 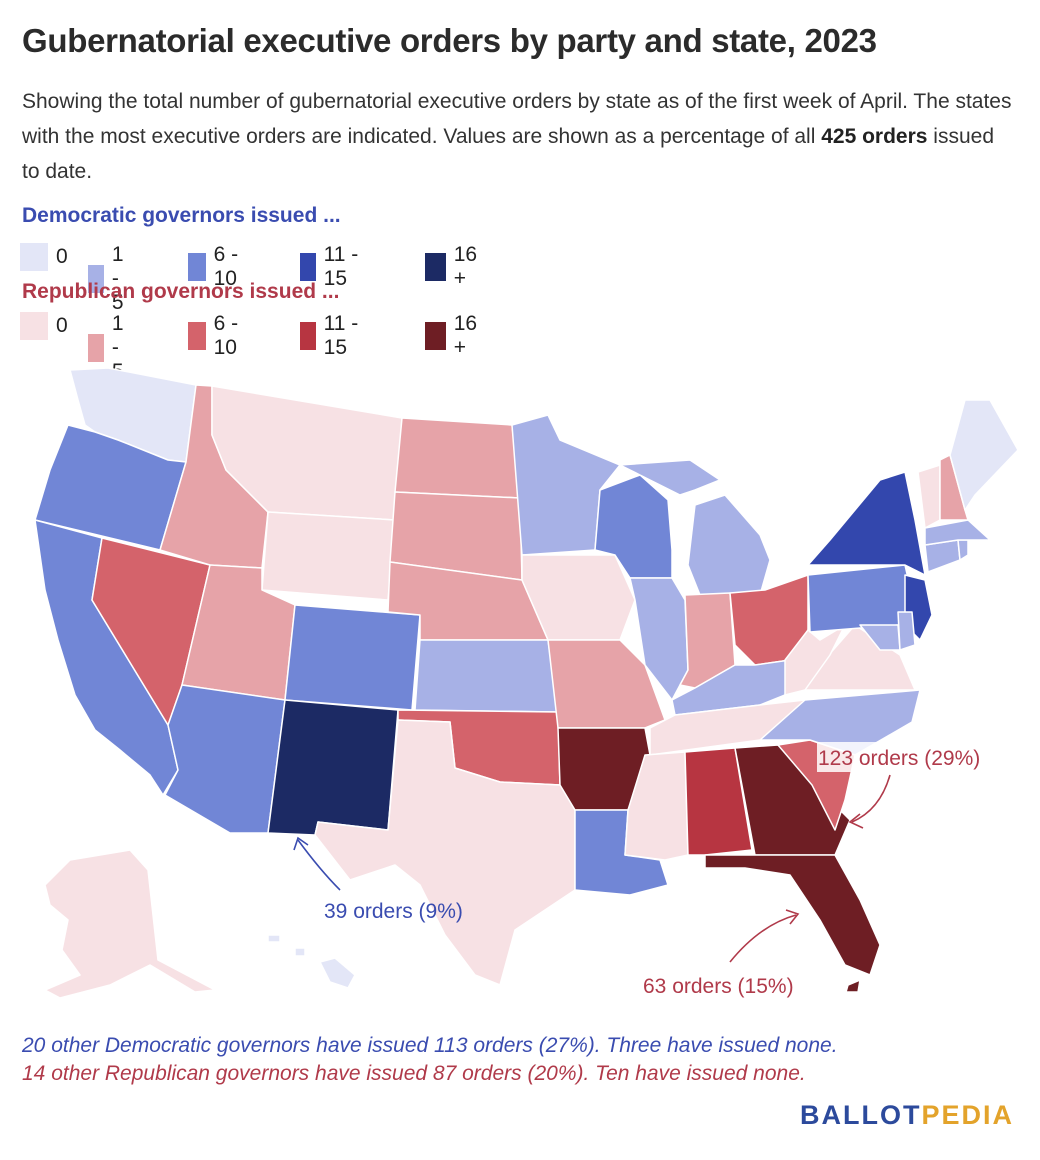 What do you see at coordinates (967, 1115) in the screenshot?
I see `brand-part-2: PEDIA` at bounding box center [967, 1115].